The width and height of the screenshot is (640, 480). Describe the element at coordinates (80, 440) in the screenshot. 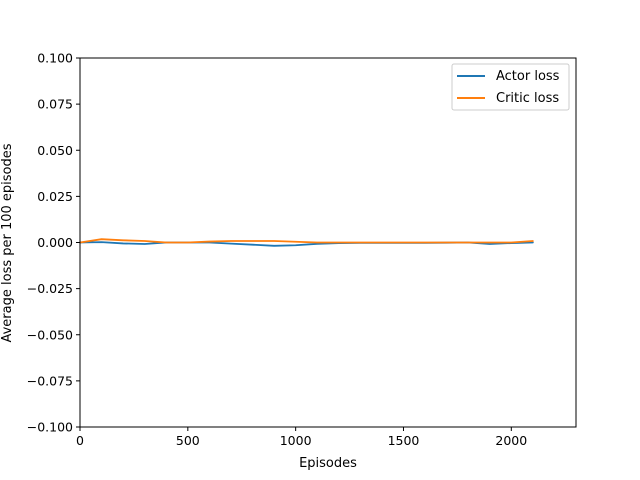

I see `x-tick-label: 0` at that location.